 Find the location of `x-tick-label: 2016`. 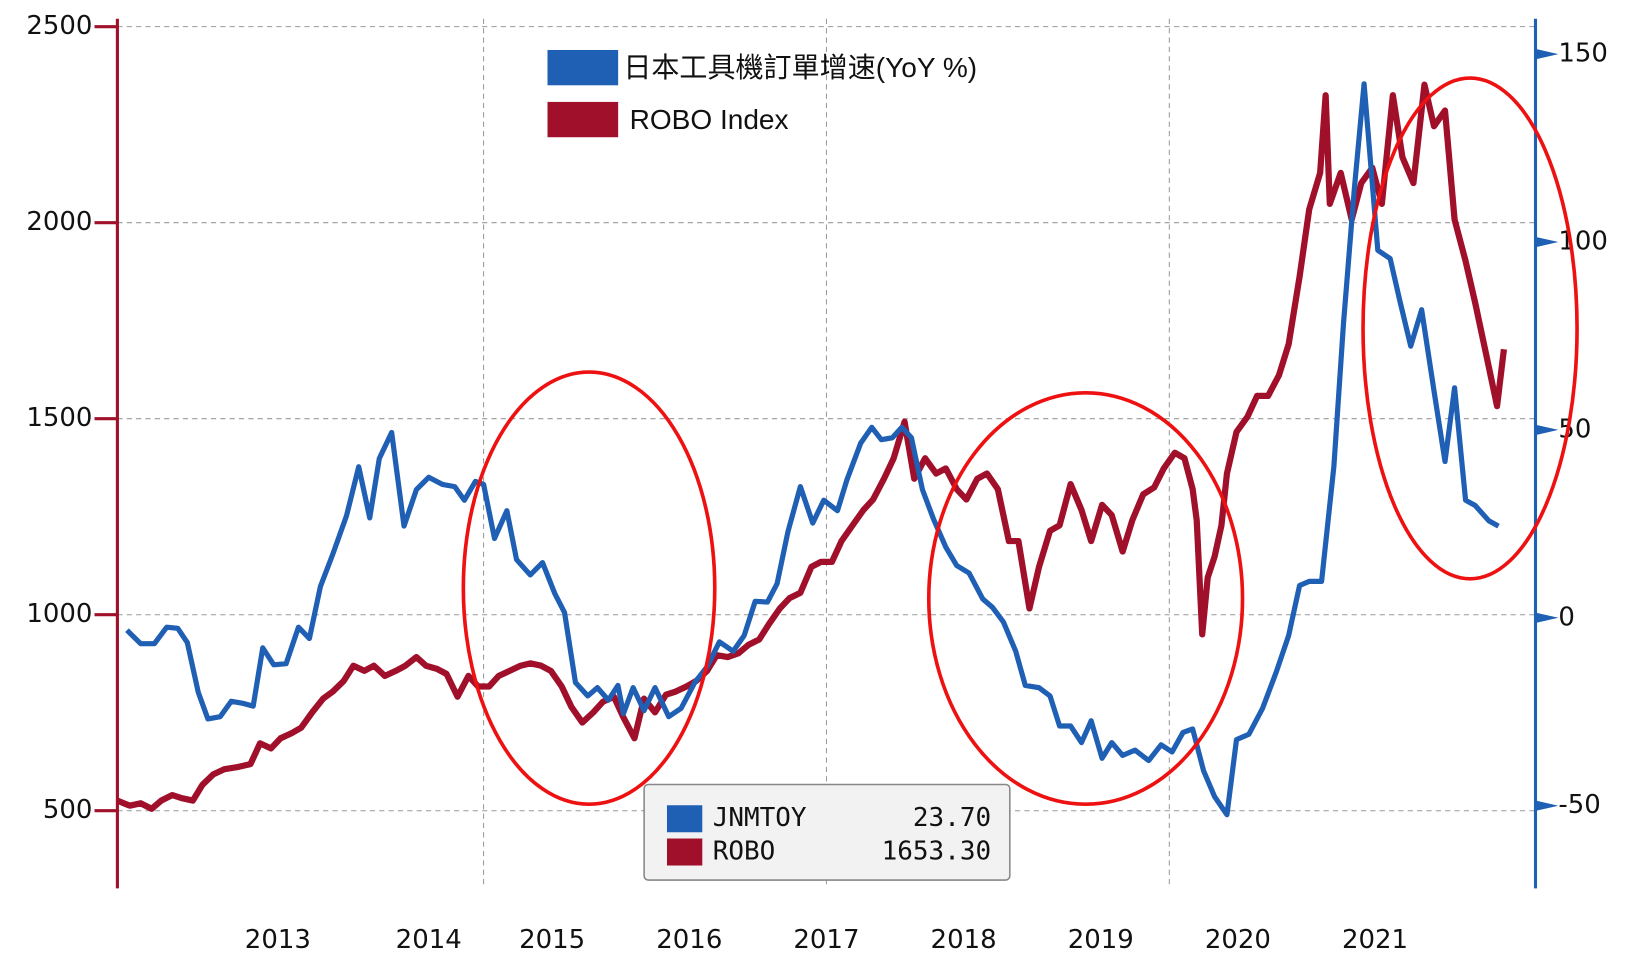

x-tick-label: 2016 is located at coordinates (689, 940).